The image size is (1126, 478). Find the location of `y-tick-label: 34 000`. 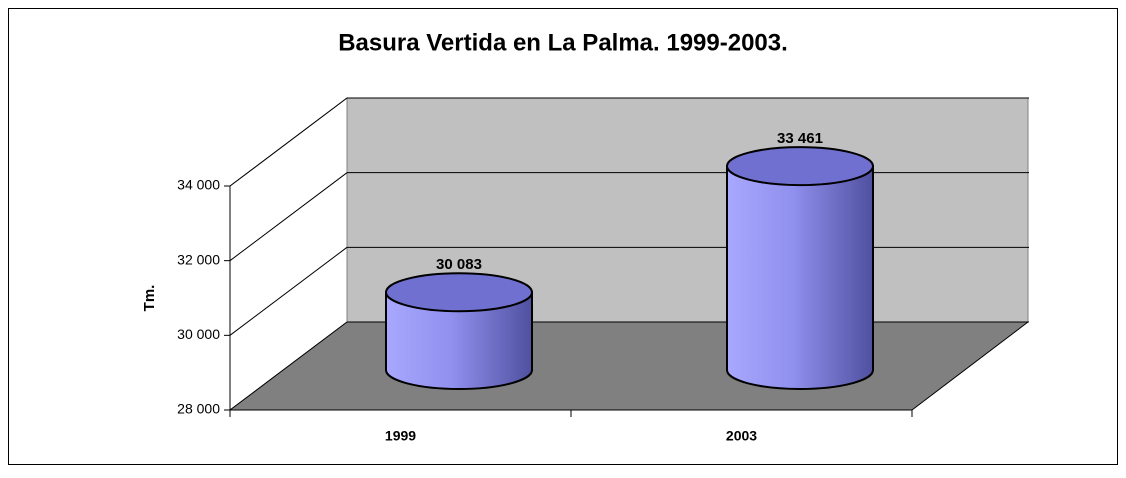

y-tick-label: 34 000 is located at coordinates (198, 185).